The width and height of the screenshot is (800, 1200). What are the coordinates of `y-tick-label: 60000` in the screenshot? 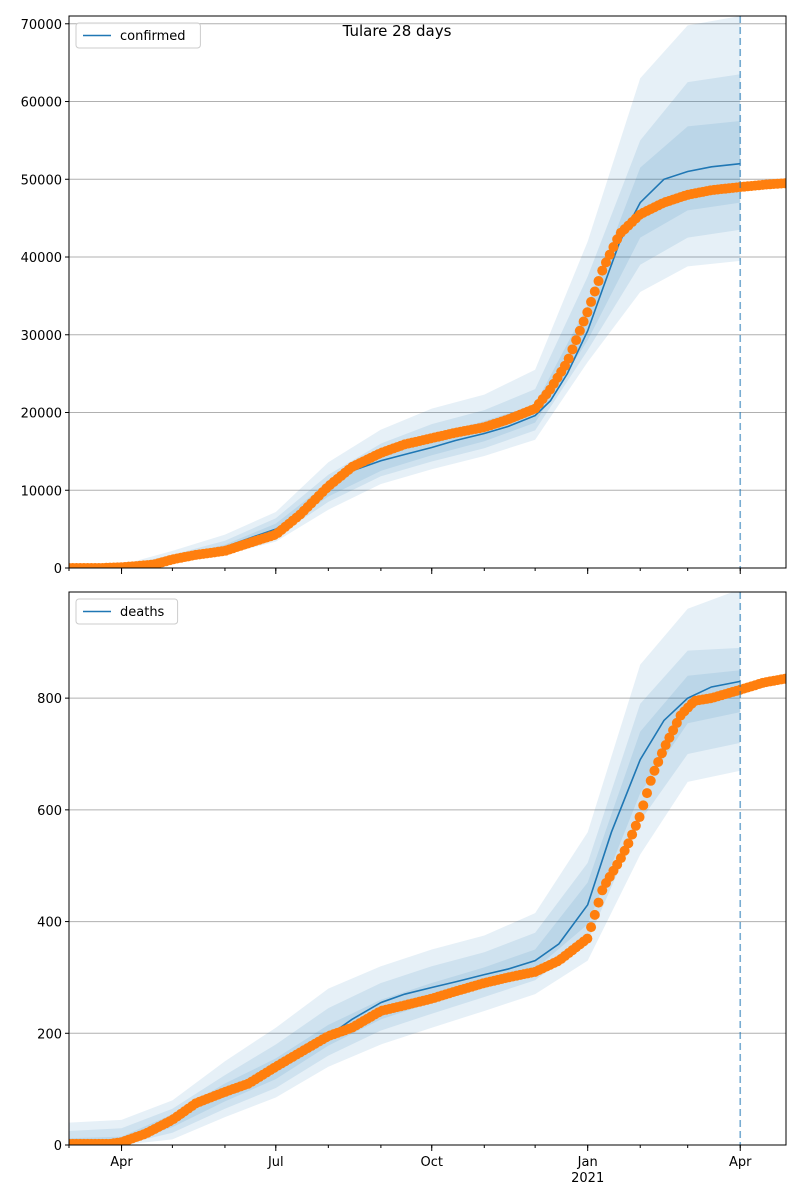 It's located at (41, 103).